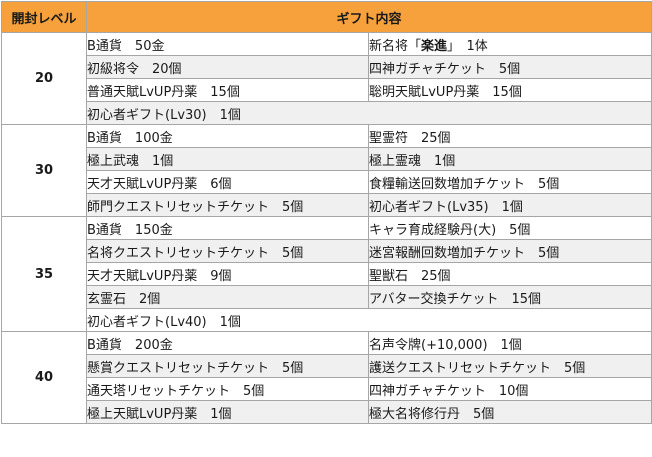  I want to click on table-row: 初級将令 20個 四神ガチャチケット 5個, so click(327, 67).